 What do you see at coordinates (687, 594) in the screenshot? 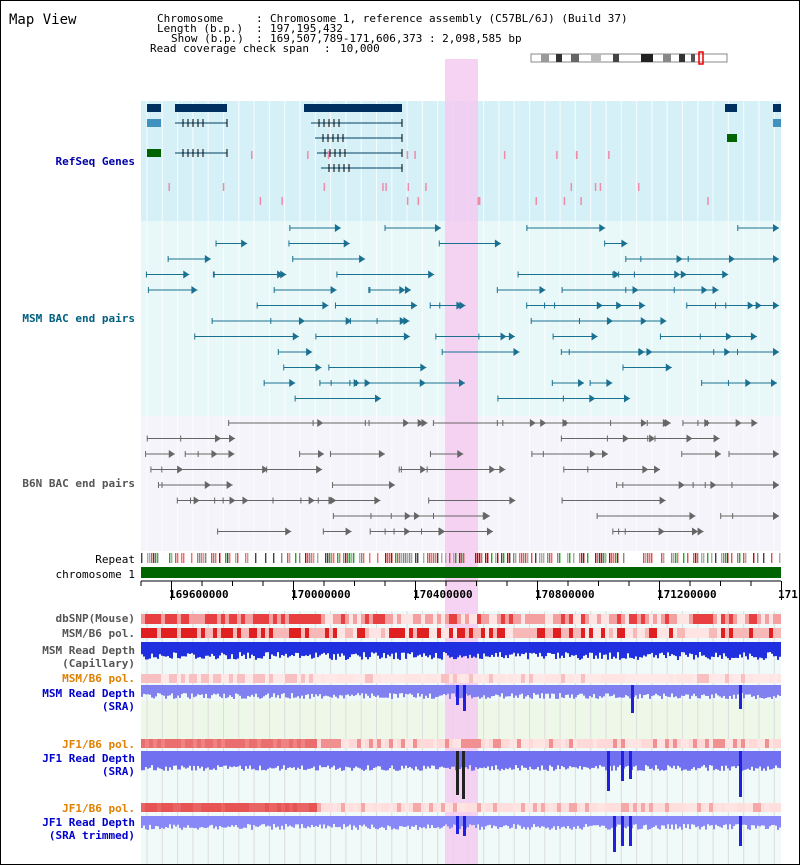
I see `axis-tick-label: 171200000` at bounding box center [687, 594].